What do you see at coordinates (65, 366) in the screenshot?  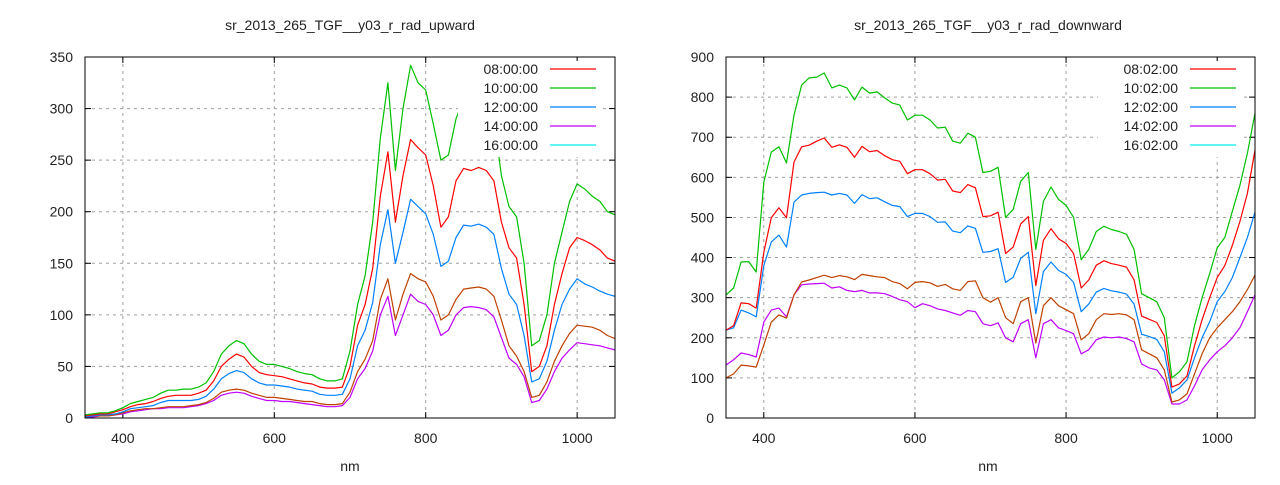 I see `y-tick-label: 50` at bounding box center [65, 366].